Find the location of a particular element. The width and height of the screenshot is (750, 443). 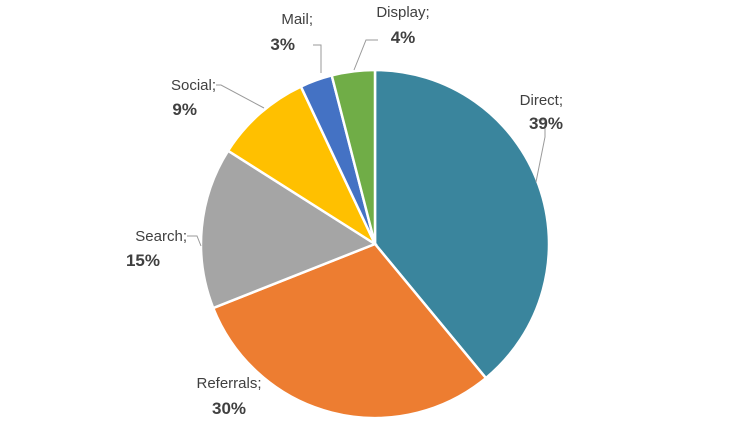

pie-slice-display is located at coordinates (353, 156).